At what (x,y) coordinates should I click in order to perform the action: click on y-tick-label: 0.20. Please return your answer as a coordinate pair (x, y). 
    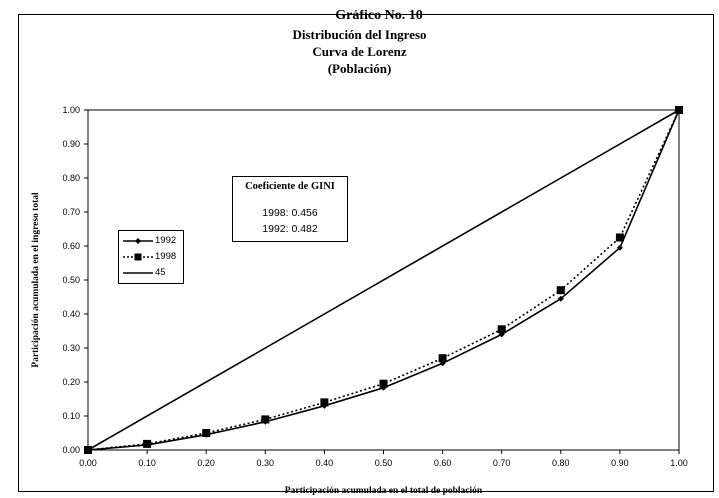
    Looking at the image, I should click on (71, 382).